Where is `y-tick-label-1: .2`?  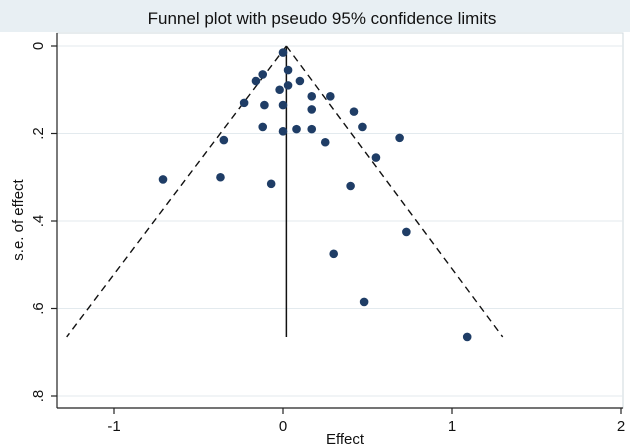 y-tick-label-1: .2 is located at coordinates (38, 133).